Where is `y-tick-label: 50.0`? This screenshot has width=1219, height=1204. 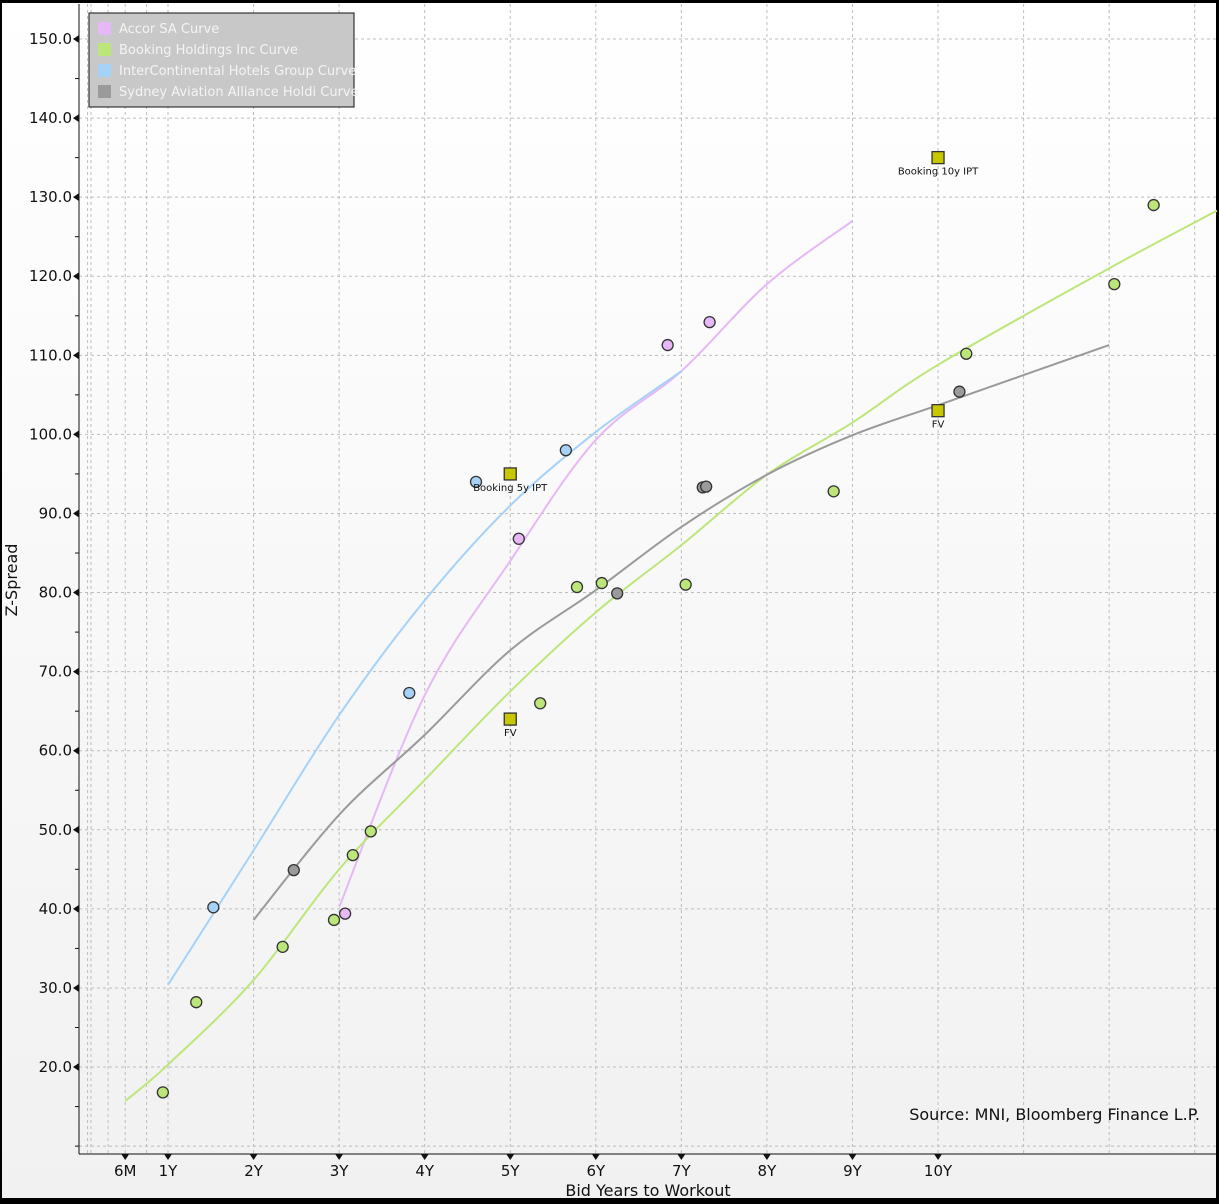 y-tick-label: 50.0 is located at coordinates (55, 830).